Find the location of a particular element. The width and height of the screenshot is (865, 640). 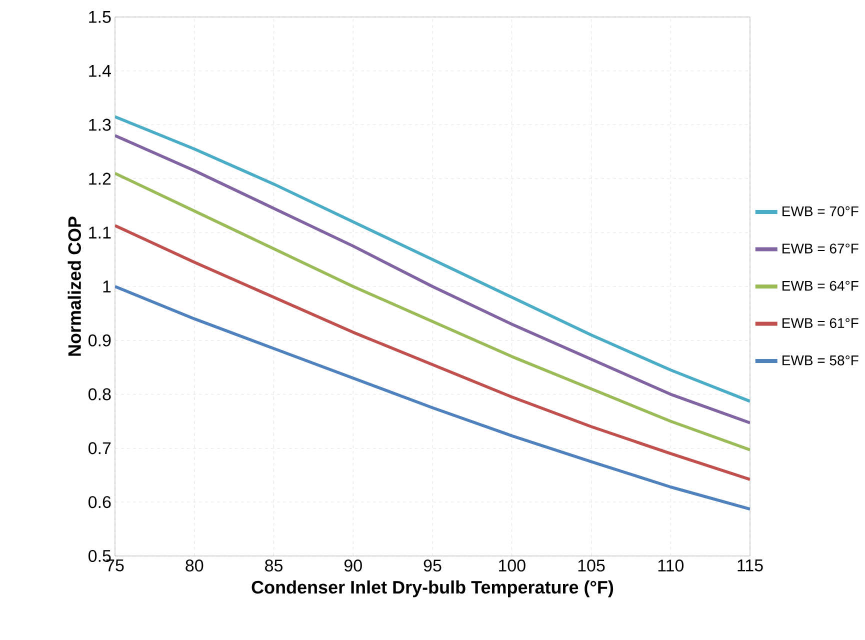

legend-label: EWB = 61°F is located at coordinates (820, 323).